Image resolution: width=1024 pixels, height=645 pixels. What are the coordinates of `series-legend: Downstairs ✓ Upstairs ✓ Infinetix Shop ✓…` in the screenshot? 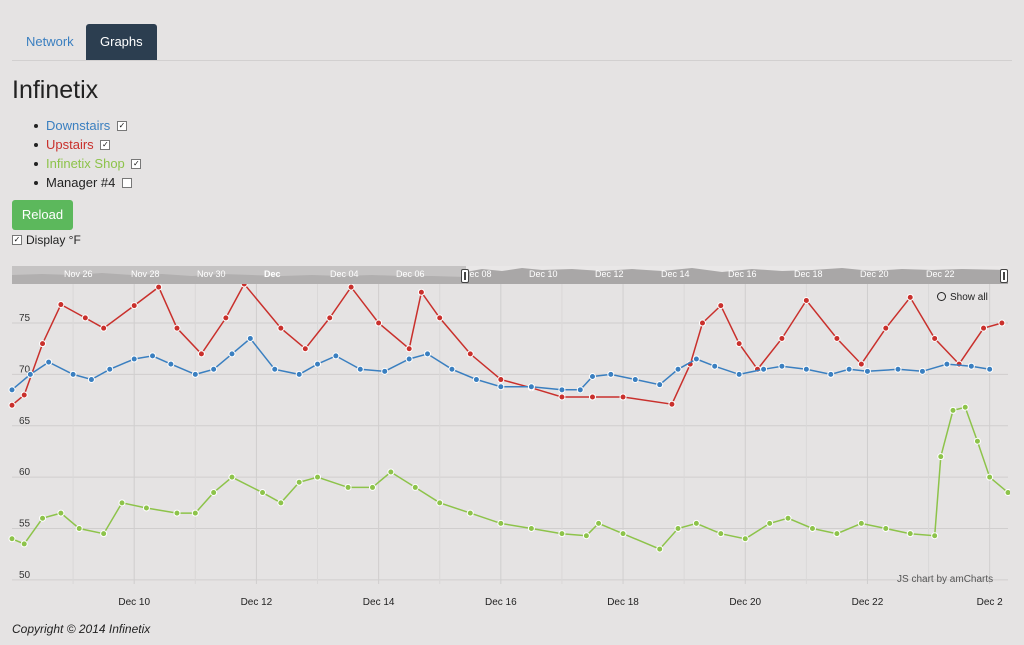 It's located at (88, 156).